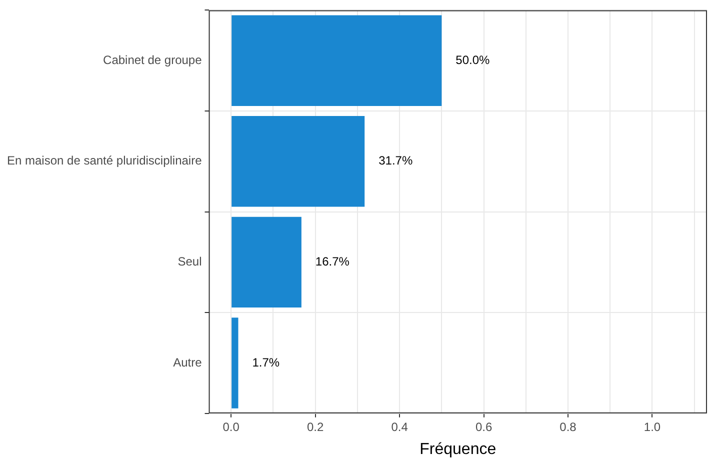 This screenshot has height=465, width=709. I want to click on data-label: 50.0%, so click(473, 59).